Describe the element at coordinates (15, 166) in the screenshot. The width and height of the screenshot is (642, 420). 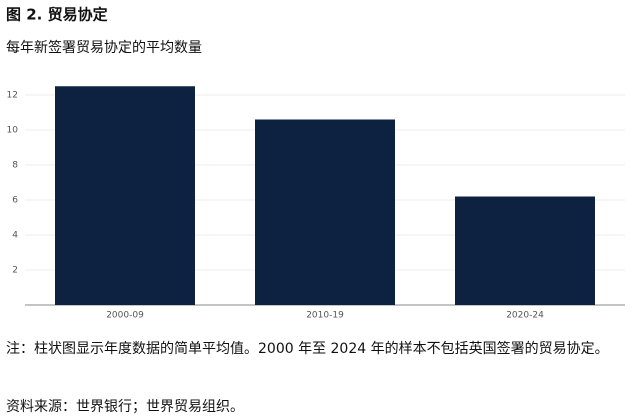
I see `y-tick-label: 8` at that location.